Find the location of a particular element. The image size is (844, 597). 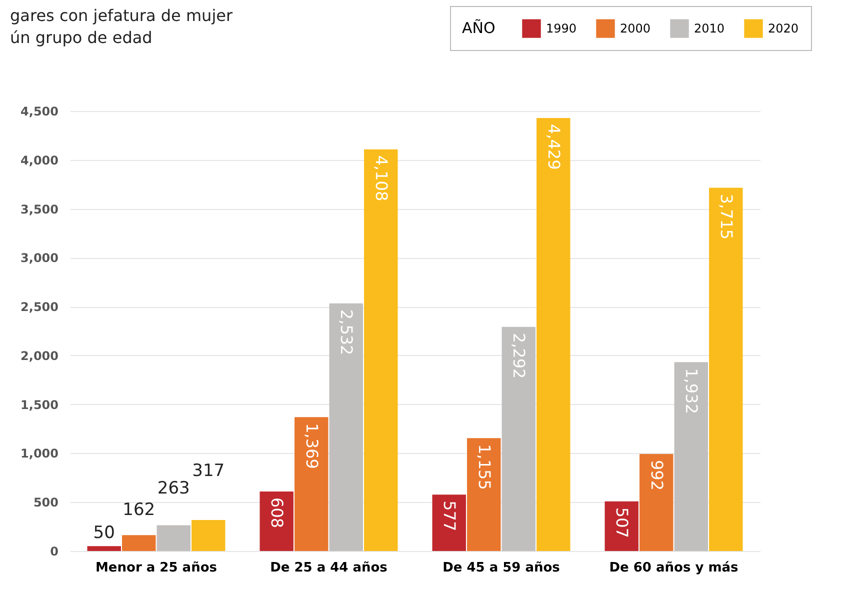

x-tick-label: De 45 a 59 años is located at coordinates (501, 568).